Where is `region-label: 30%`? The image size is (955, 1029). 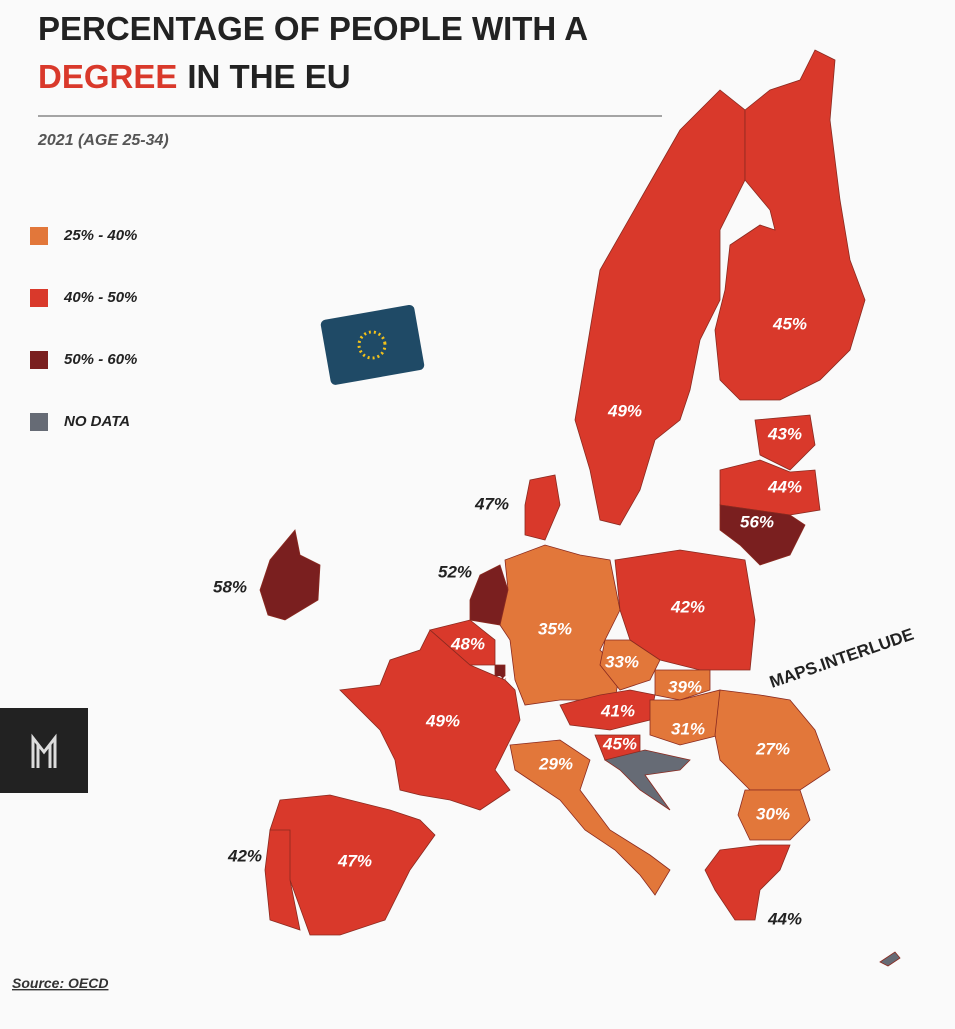
region-label: 30% is located at coordinates (773, 813).